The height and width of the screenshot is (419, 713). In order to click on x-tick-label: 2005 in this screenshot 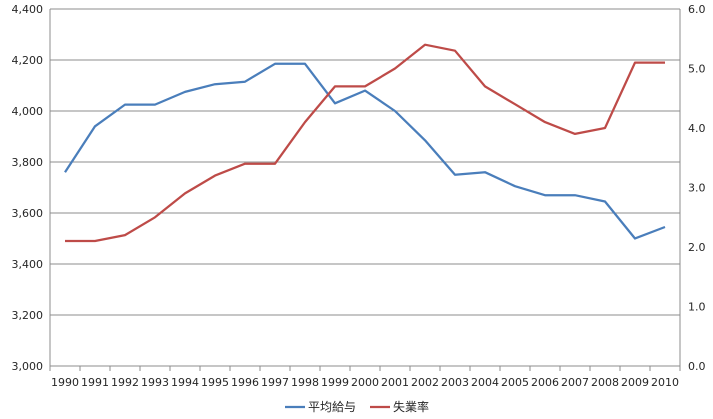, I will do `click(515, 382)`.